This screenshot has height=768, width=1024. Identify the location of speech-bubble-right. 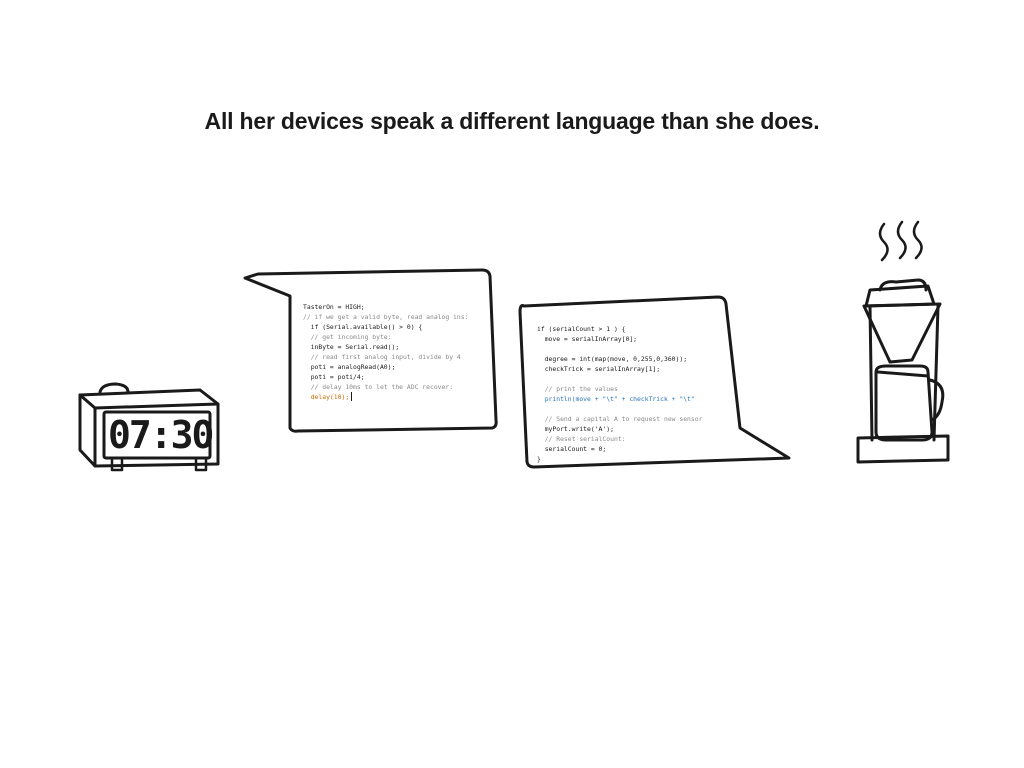
(654, 382).